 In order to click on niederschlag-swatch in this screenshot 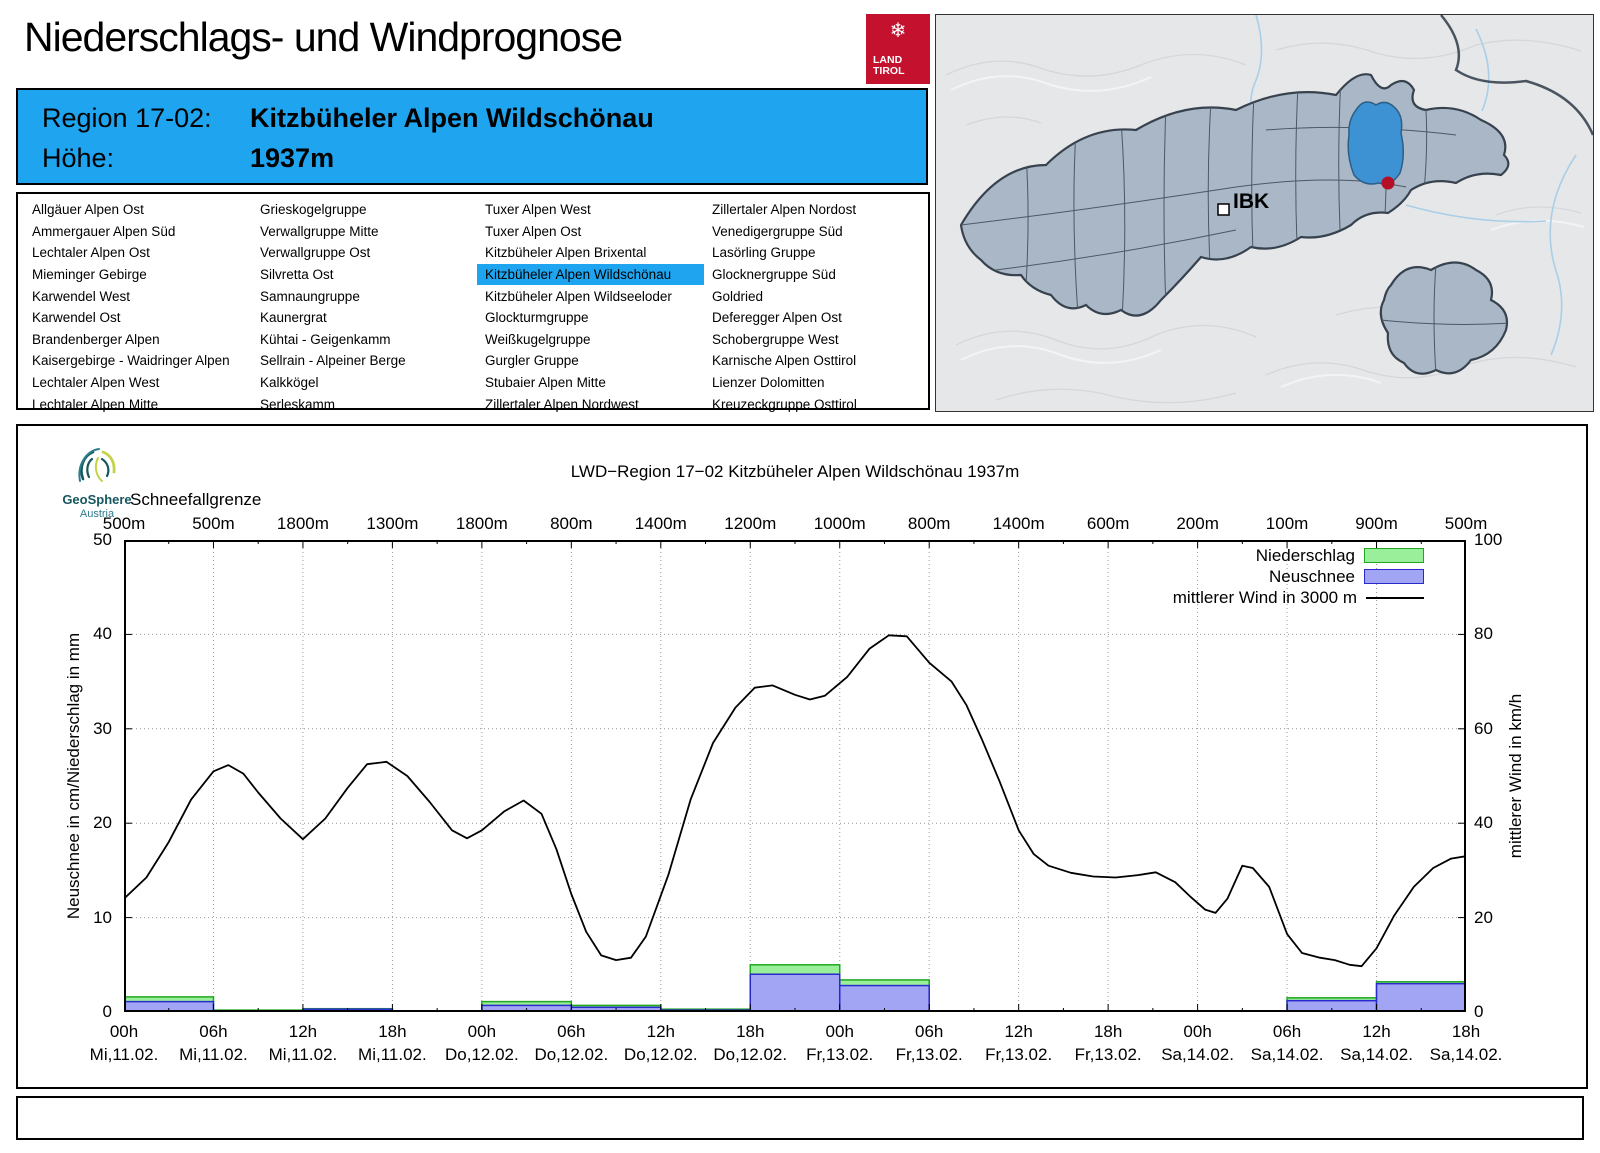, I will do `click(1394, 555)`.